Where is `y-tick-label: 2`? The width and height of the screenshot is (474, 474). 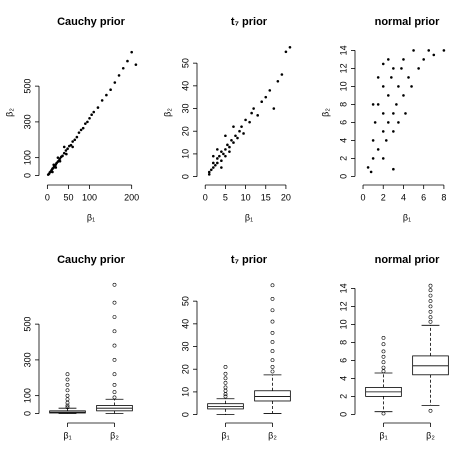 y-tick-label: 2 is located at coordinates (343, 158).